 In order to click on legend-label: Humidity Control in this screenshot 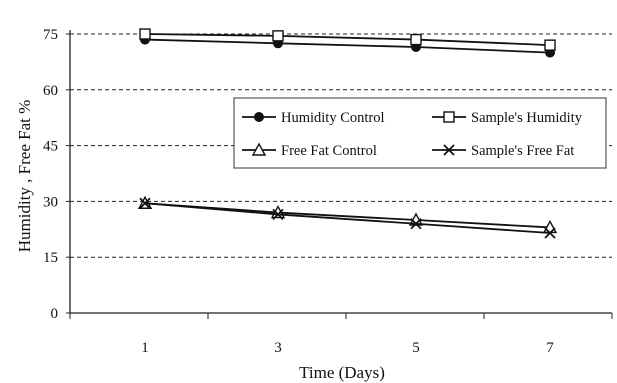, I will do `click(333, 118)`.